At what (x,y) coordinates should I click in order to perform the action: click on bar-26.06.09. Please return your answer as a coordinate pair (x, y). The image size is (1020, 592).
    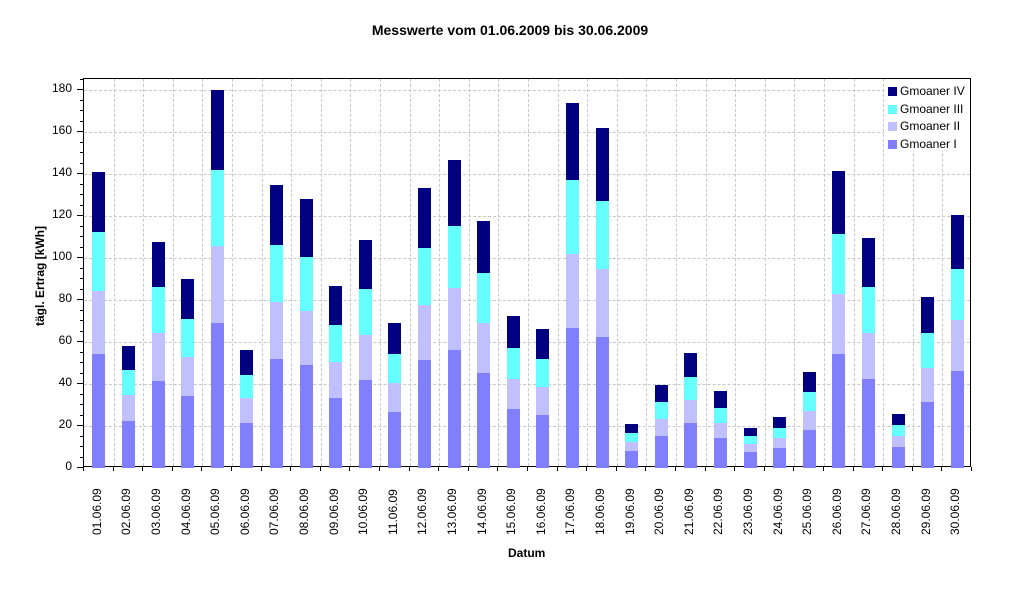
    Looking at the image, I should click on (839, 273).